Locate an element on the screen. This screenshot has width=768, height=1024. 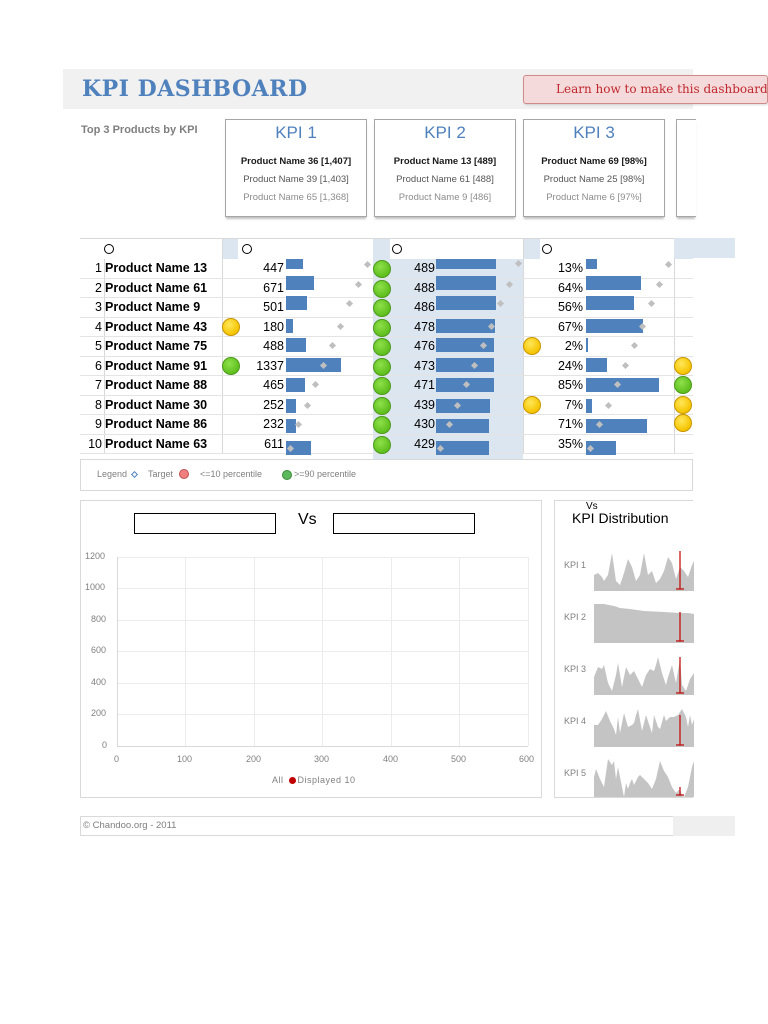
header-ext is located at coordinates (704, 248).